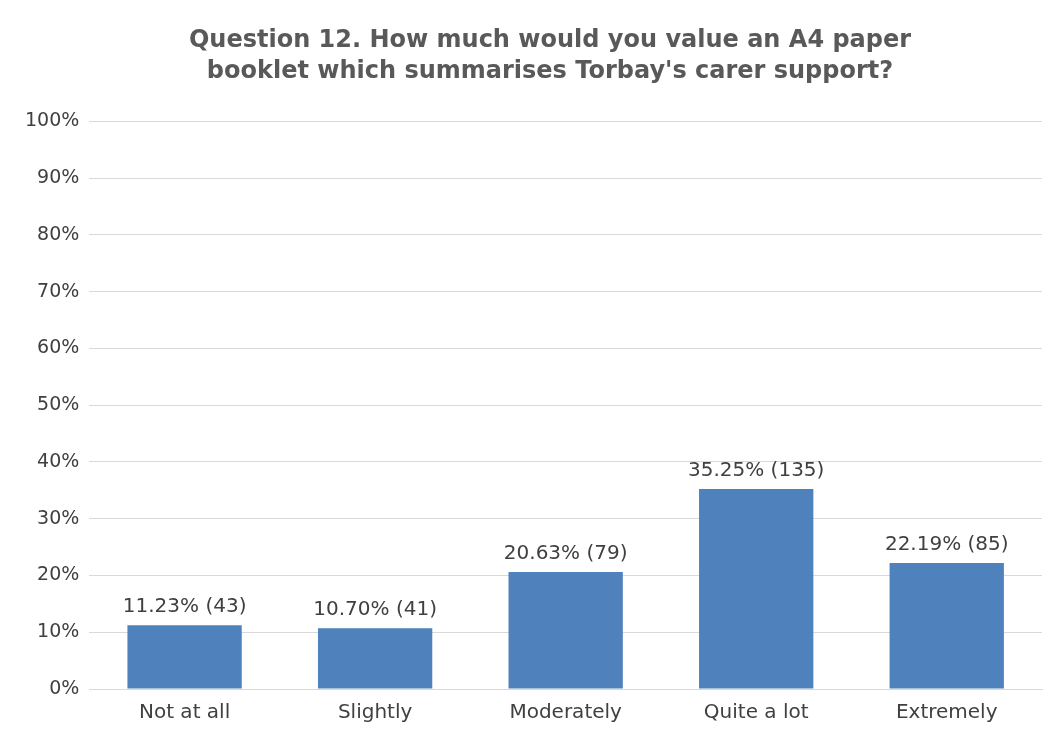 Image resolution: width=1062 pixels, height=747 pixels. Describe the element at coordinates (375, 608) in the screenshot. I see `data-label: 10.70% (41)` at that location.